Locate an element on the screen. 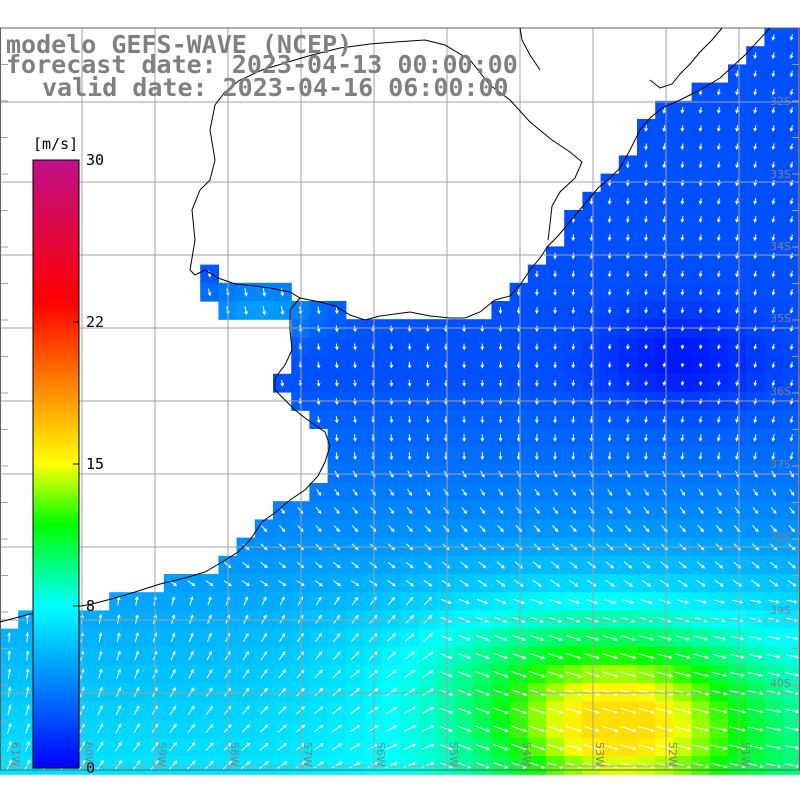 The image size is (800, 800). colorbar-tick-label: 0 is located at coordinates (90, 768).